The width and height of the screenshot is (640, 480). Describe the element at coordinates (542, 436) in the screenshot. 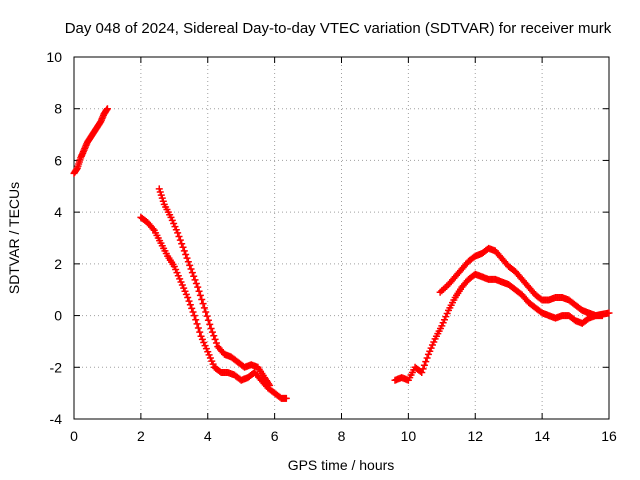

I see `x-tick-label: 14` at that location.